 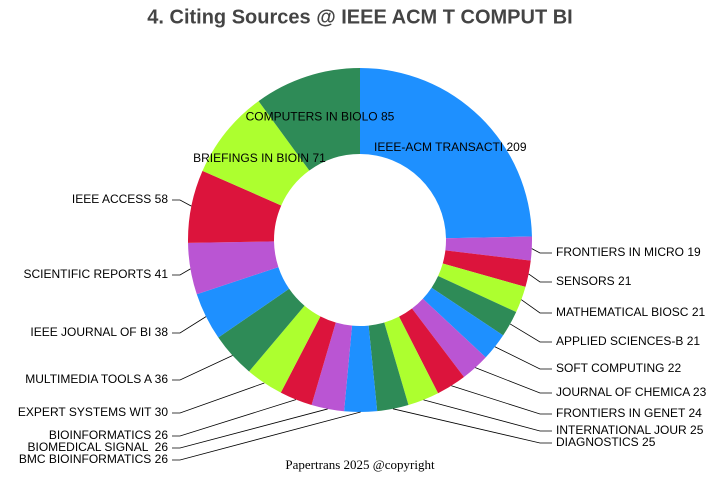 I want to click on label-value: 23, so click(x=700, y=392).